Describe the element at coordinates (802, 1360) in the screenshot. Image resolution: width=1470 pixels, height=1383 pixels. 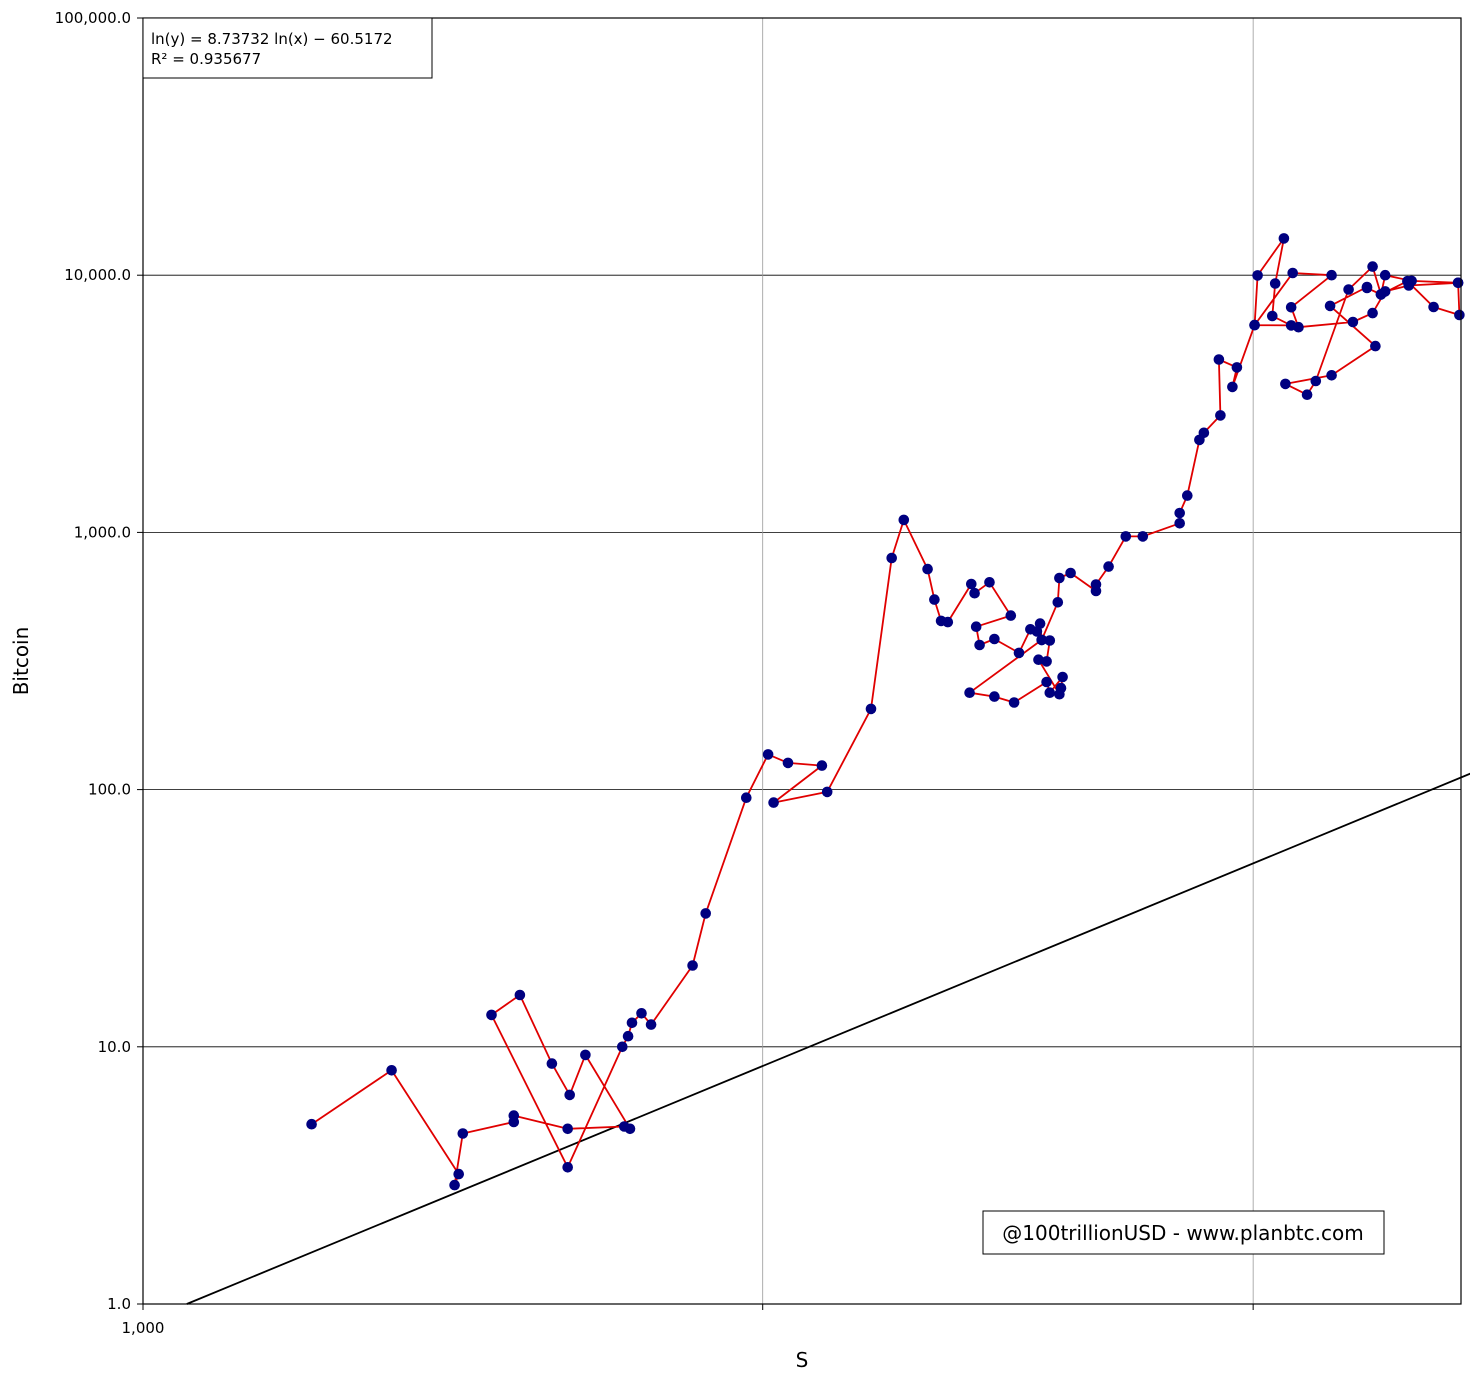
I see `x-axis-title: S` at that location.